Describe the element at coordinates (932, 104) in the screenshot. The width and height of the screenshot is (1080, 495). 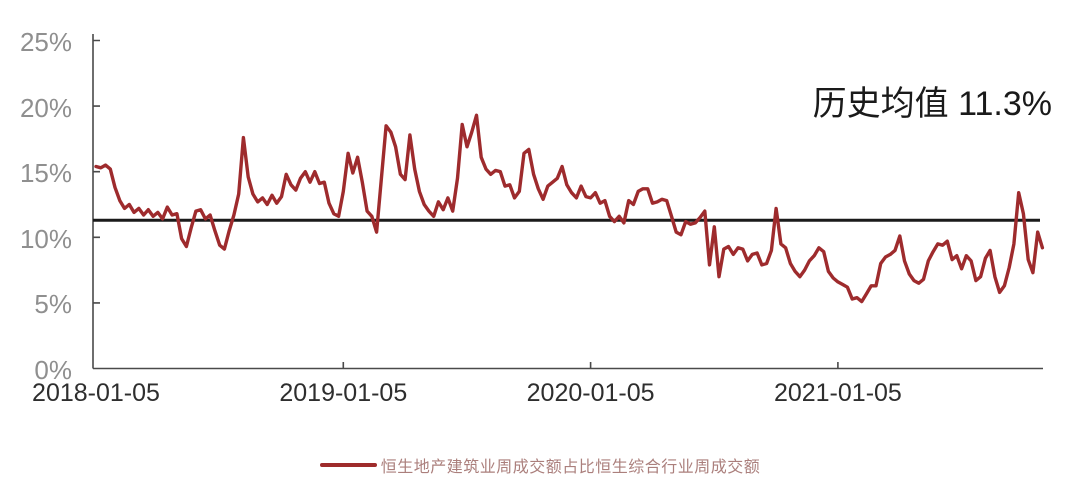
I see `mean-annotation: 历史均值 11.3%` at that location.